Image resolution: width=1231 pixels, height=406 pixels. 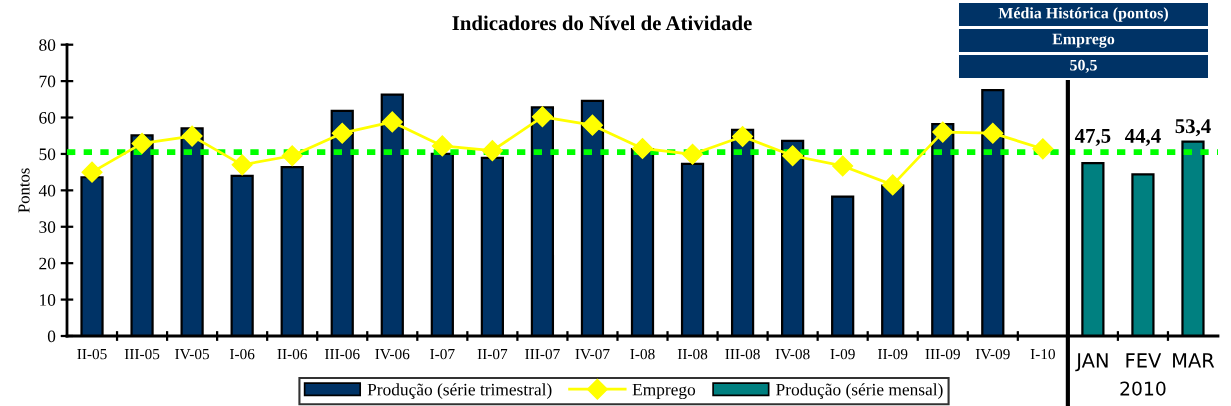 I want to click on y-tick-label: 0, so click(x=51, y=336).